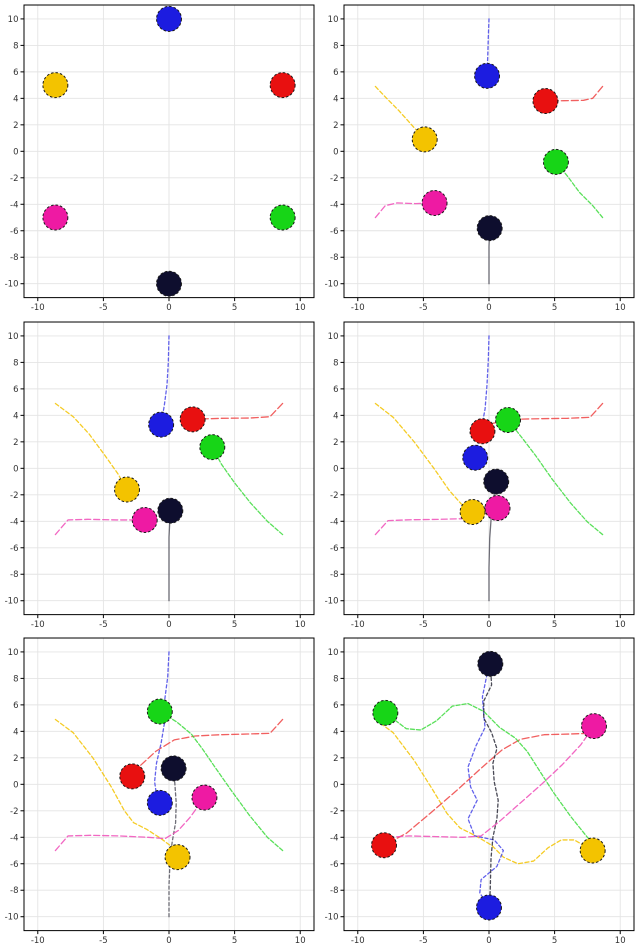  What do you see at coordinates (165, 379) in the screenshot?
I see `trail-blue` at bounding box center [165, 379].